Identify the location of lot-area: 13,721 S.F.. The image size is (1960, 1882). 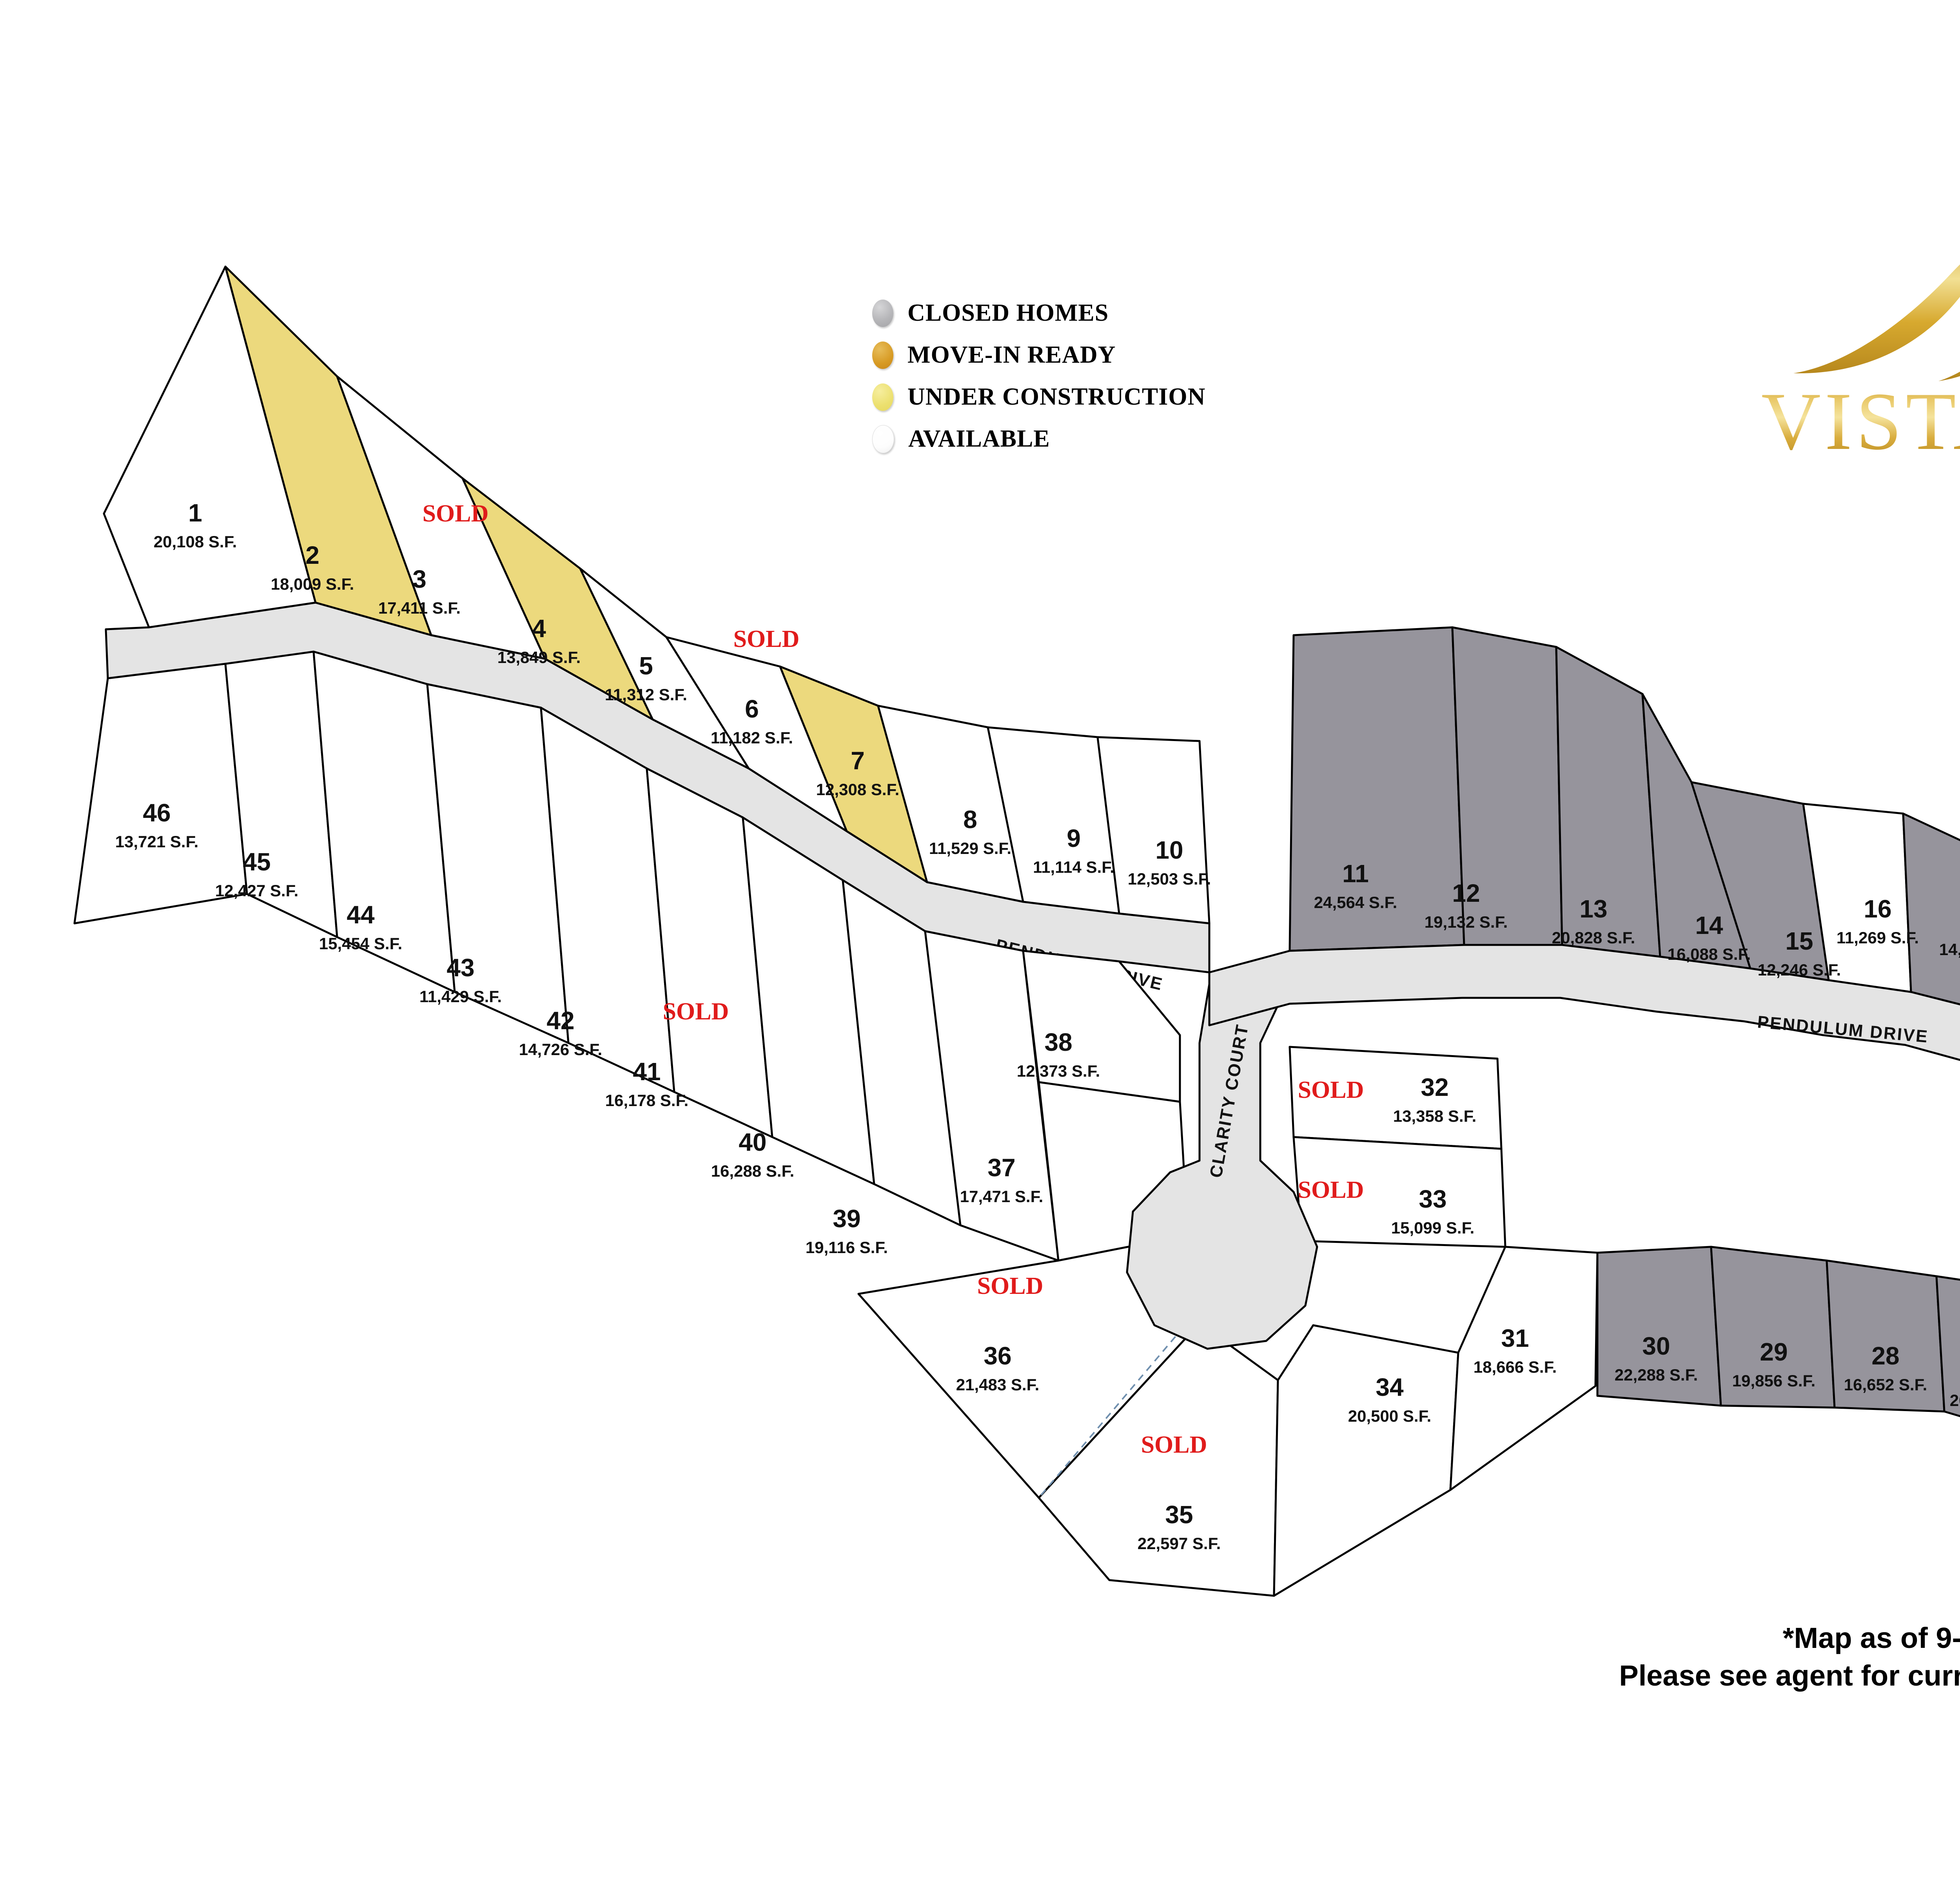
(156, 841).